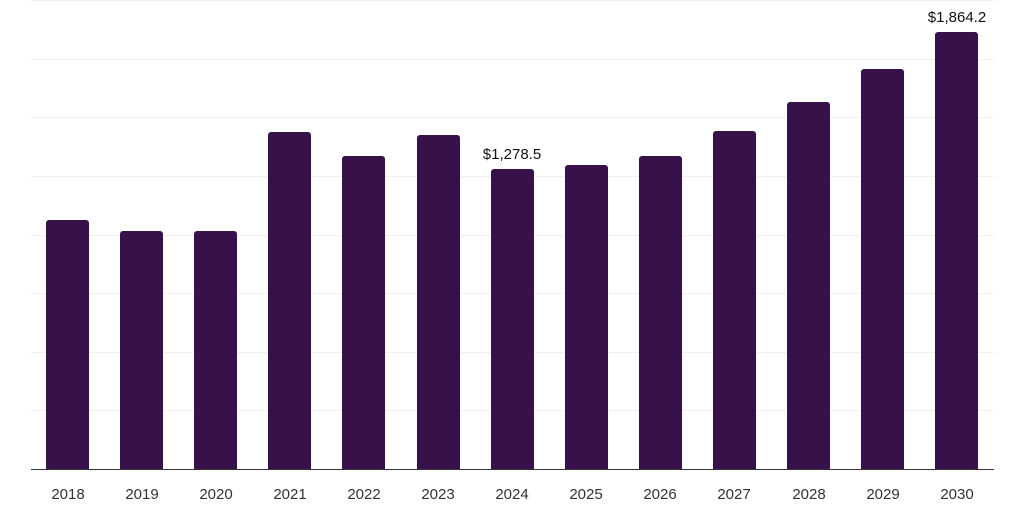 The image size is (1024, 512). Describe the element at coordinates (586, 494) in the screenshot. I see `x-tick-label: 2025` at that location.